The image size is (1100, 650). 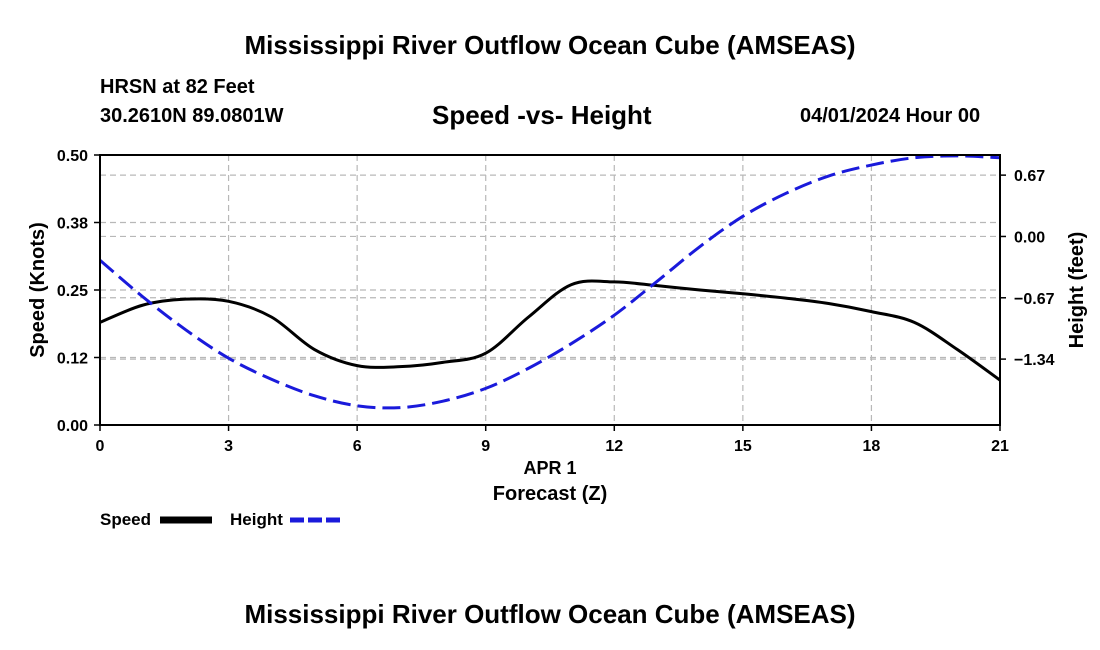 I want to click on x-tick-label: 0, so click(x=100, y=446).